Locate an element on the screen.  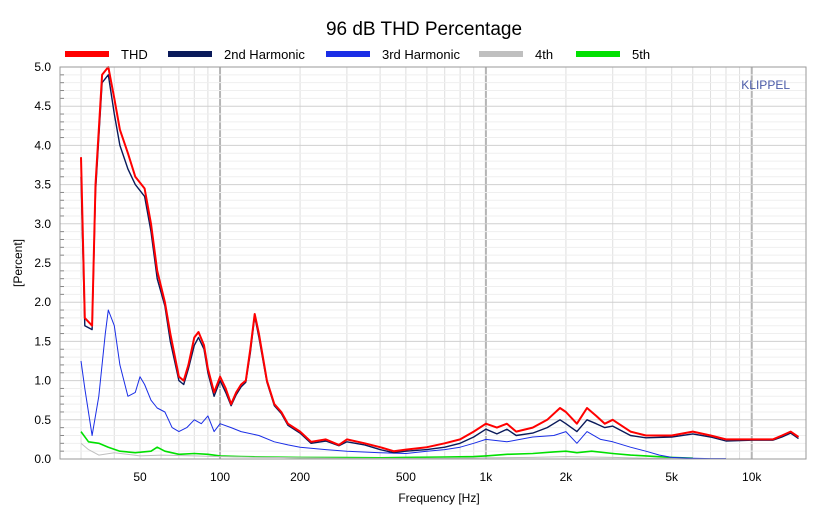
y-tick-label: 2.5 is located at coordinates (42, 263).